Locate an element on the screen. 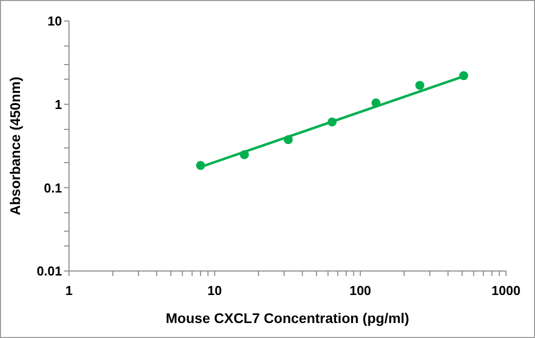 Image resolution: width=535 pixels, height=338 pixels. y-tick-label: 0.1 is located at coordinates (53, 188).